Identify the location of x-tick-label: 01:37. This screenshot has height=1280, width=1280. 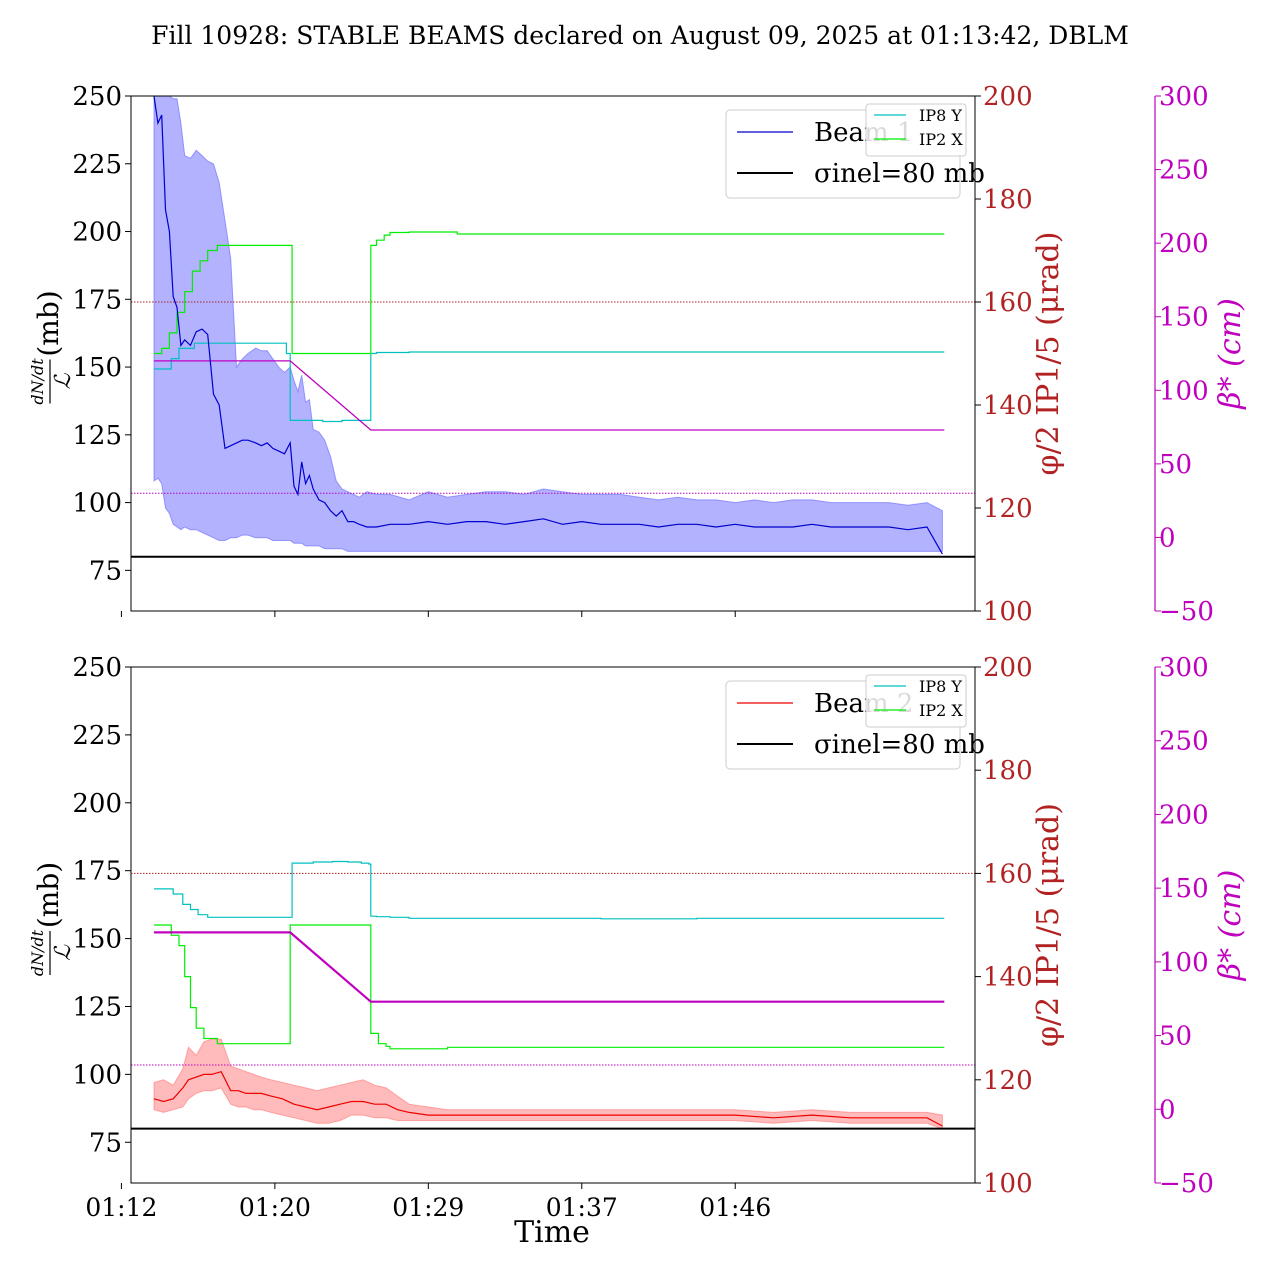
(582, 1207).